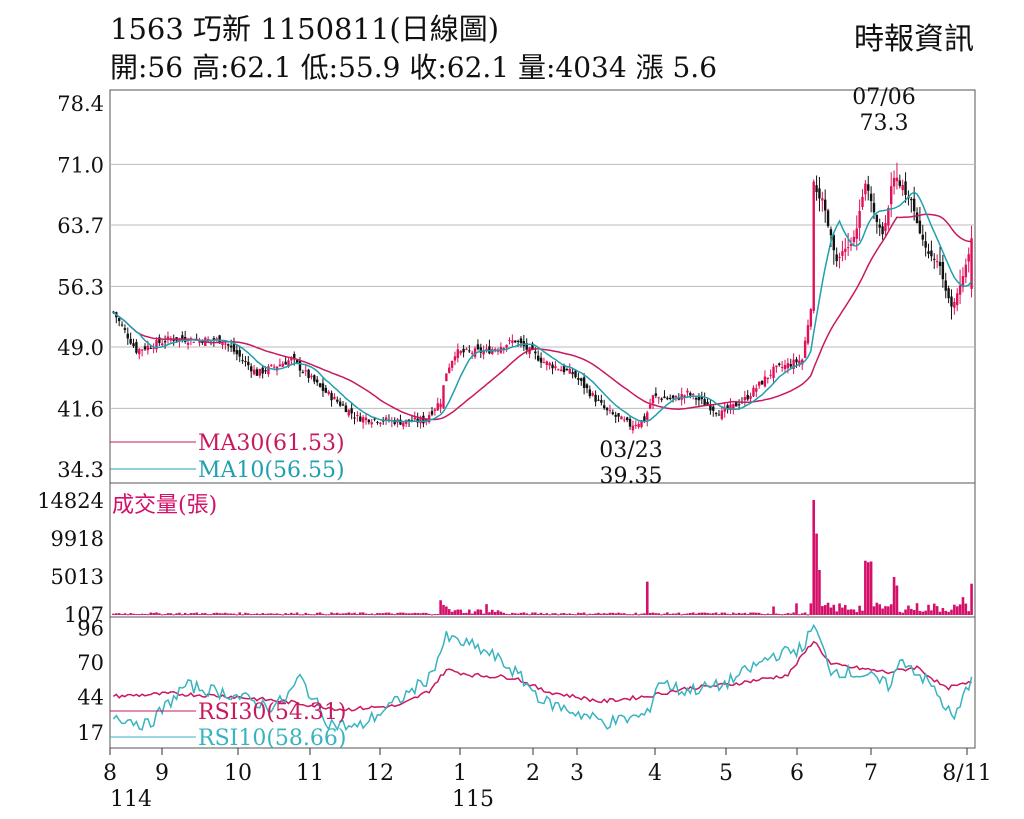  I want to click on x-tick-label: 4, so click(655, 773).